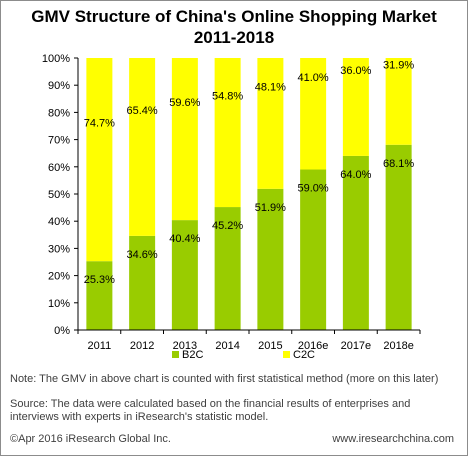  I want to click on y-tick-label: 50%, so click(59, 195).